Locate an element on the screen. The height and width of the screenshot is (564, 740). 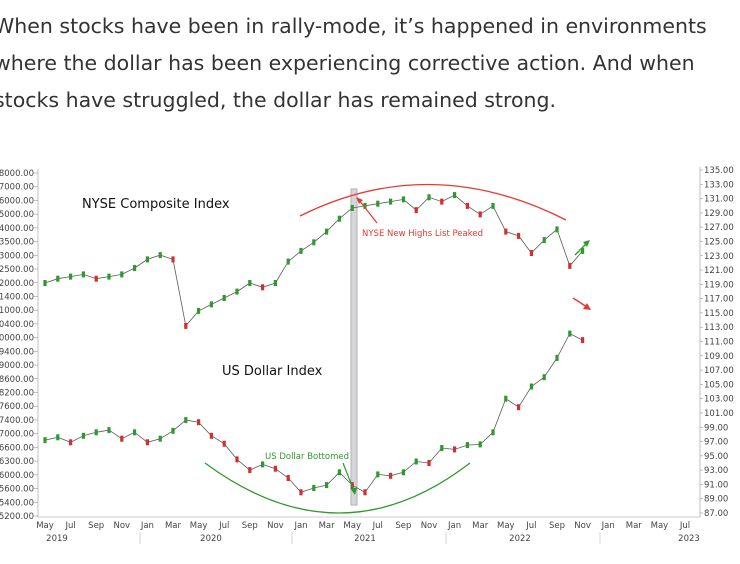
left-tick-label: 15000.00 is located at coordinates (17, 215).